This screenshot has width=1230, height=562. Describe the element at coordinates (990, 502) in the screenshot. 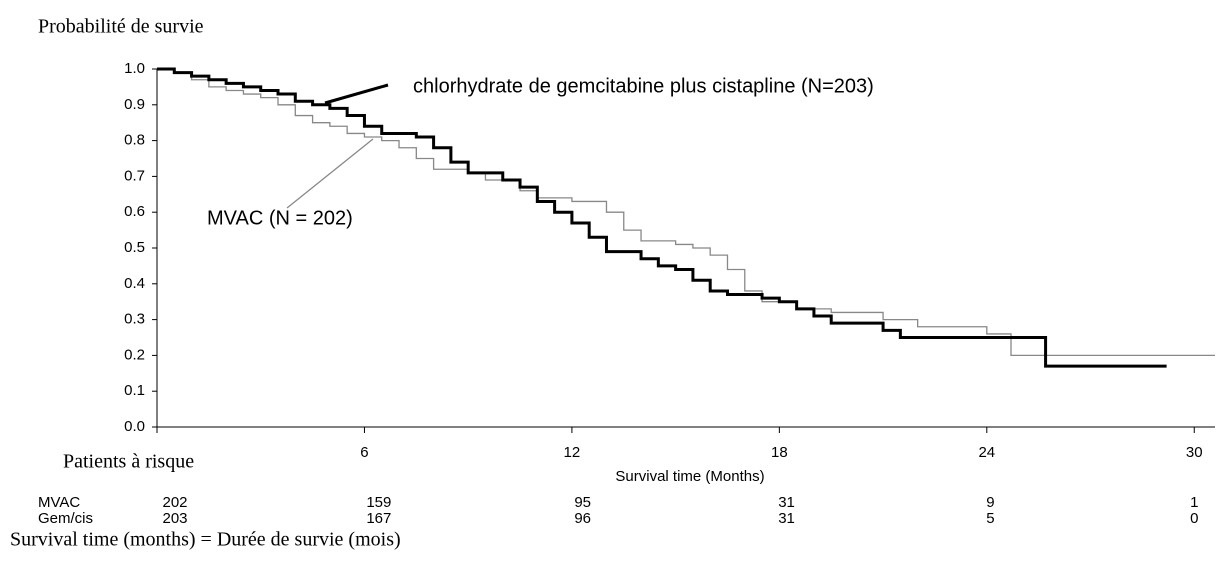

I see `risk-count: 9` at that location.